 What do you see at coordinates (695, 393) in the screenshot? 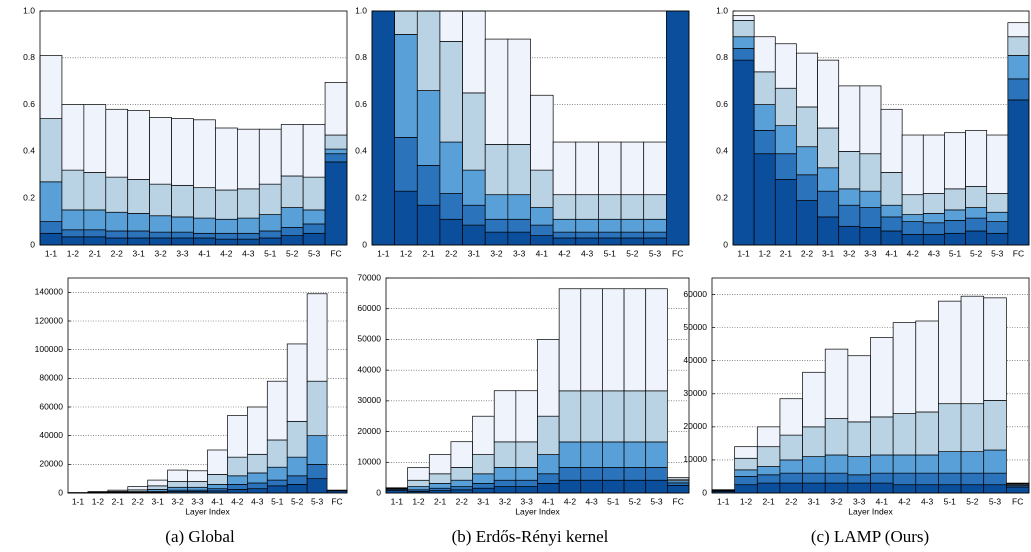
I see `y-tick-label: 30000` at bounding box center [695, 393].